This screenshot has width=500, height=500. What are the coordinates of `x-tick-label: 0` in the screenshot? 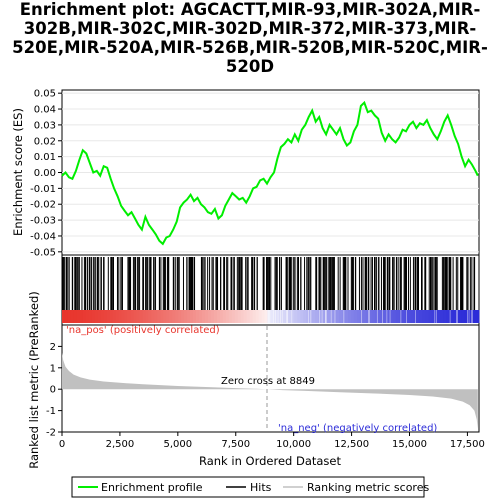 It's located at (62, 444).